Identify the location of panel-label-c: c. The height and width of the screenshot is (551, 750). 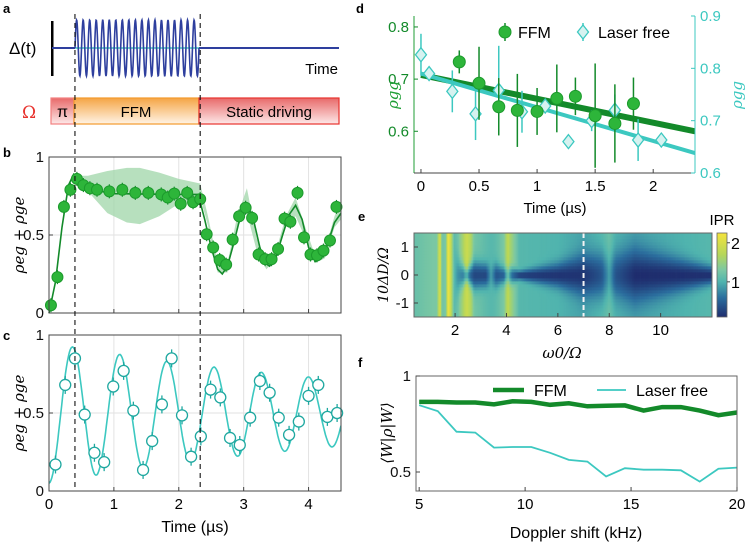
(6, 335).